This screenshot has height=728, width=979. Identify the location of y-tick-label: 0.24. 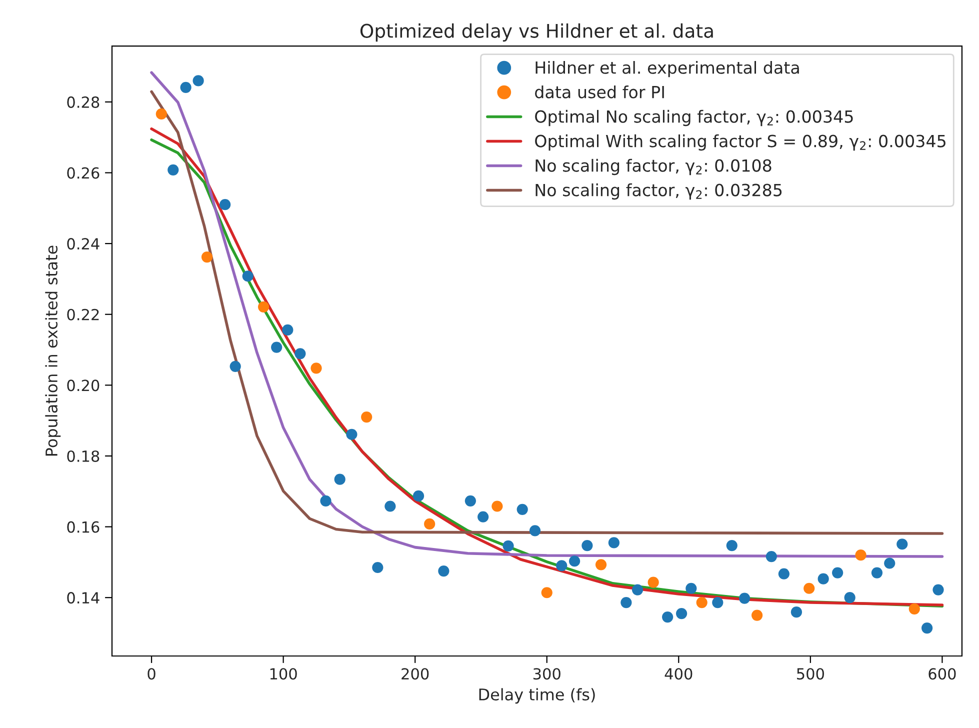
(83, 244).